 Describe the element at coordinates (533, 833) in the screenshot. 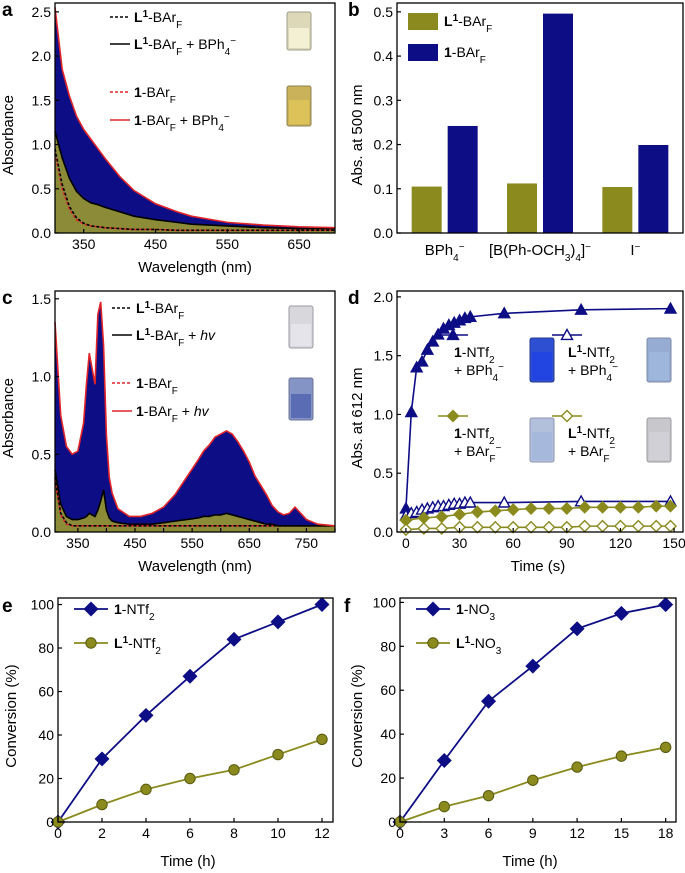

I see `x-tick-label: 9` at that location.